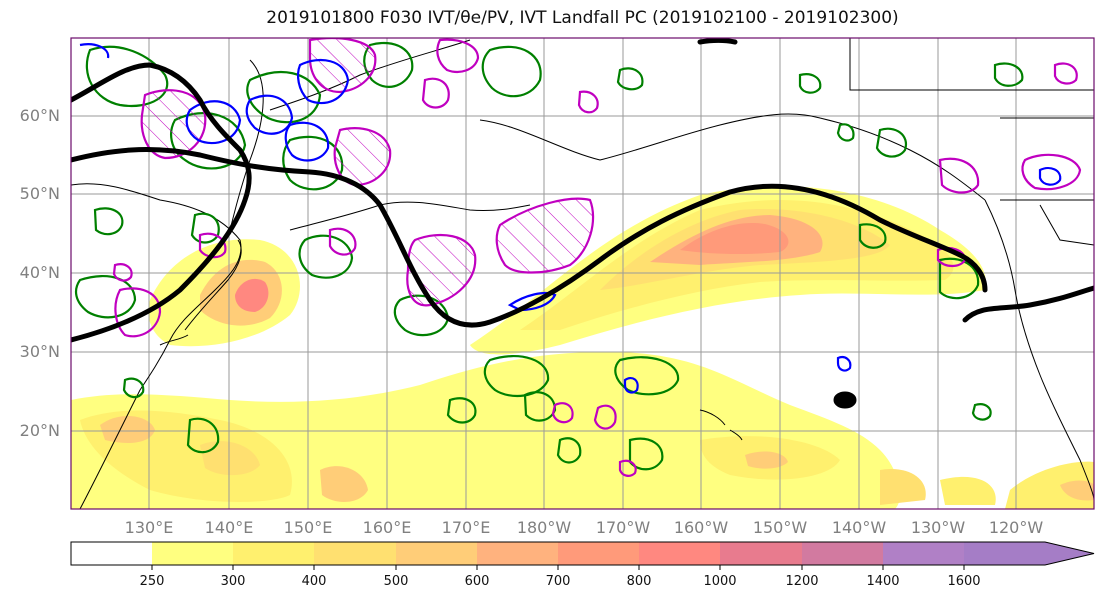 The width and height of the screenshot is (1105, 603). What do you see at coordinates (39, 193) in the screenshot?
I see `lat-label-50n: 50°N` at bounding box center [39, 193].